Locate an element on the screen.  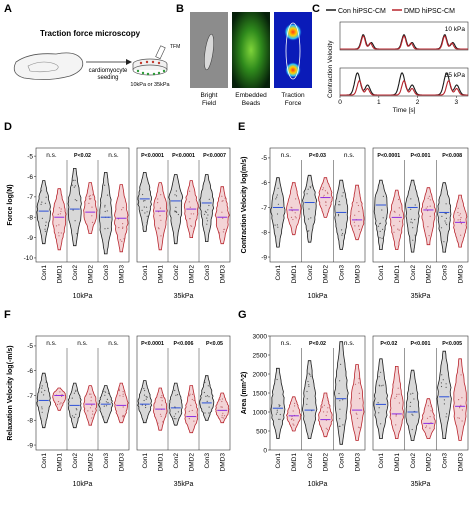
violin-dmd1 is located at coordinates (59, 219).